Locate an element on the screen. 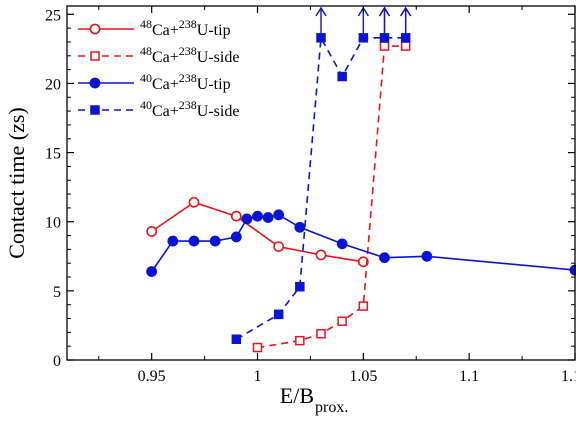  y-tick-label: 25 is located at coordinates (53, 15).